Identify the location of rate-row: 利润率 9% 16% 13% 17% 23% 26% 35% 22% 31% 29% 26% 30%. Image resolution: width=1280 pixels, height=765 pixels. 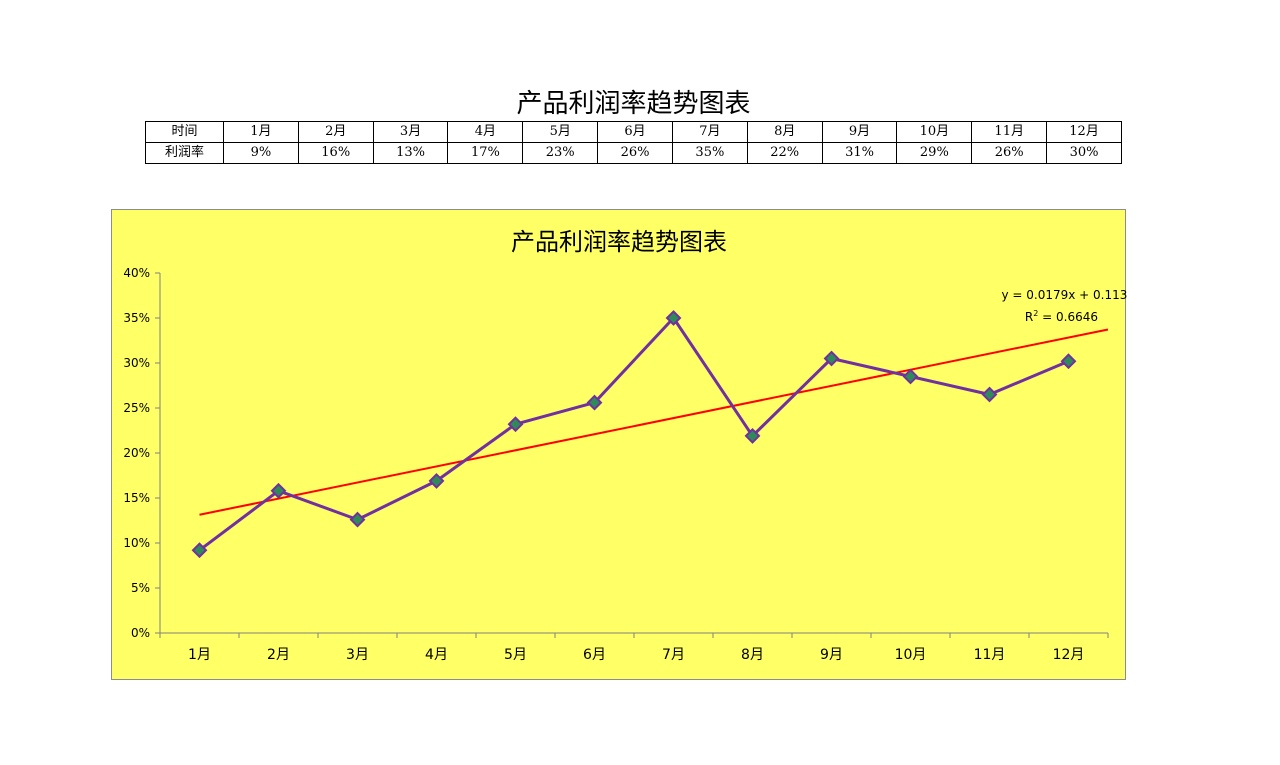
(633, 153).